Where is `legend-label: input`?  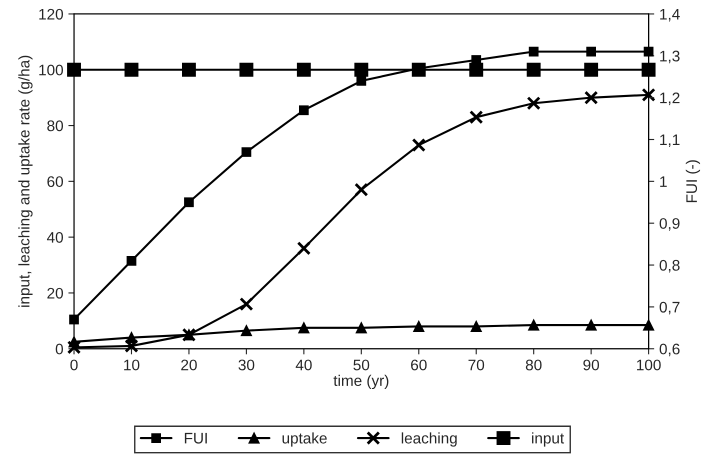 legend-label: input is located at coordinates (548, 439).